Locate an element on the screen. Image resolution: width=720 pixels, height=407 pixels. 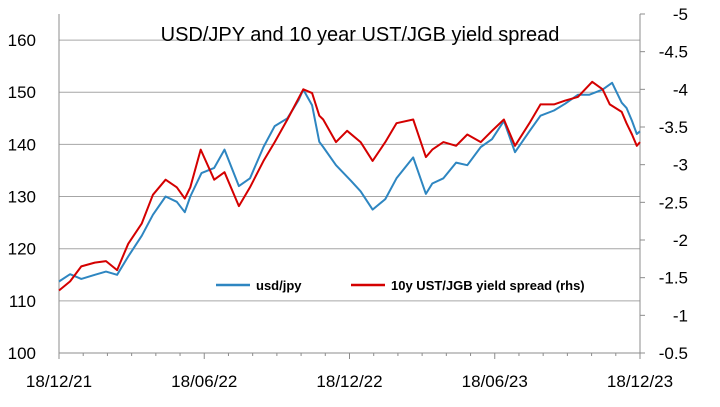
y-left-tick-label: 100 is located at coordinates (22, 353).